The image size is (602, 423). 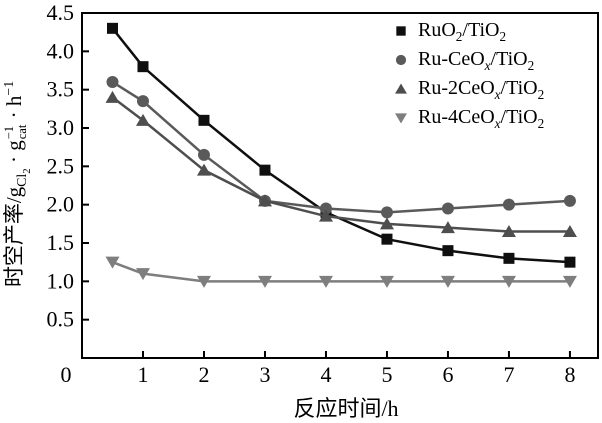 I want to click on y-axis-label: 时空产率/gCl2 · g −1 cat · h−1, so click(x=17, y=184).